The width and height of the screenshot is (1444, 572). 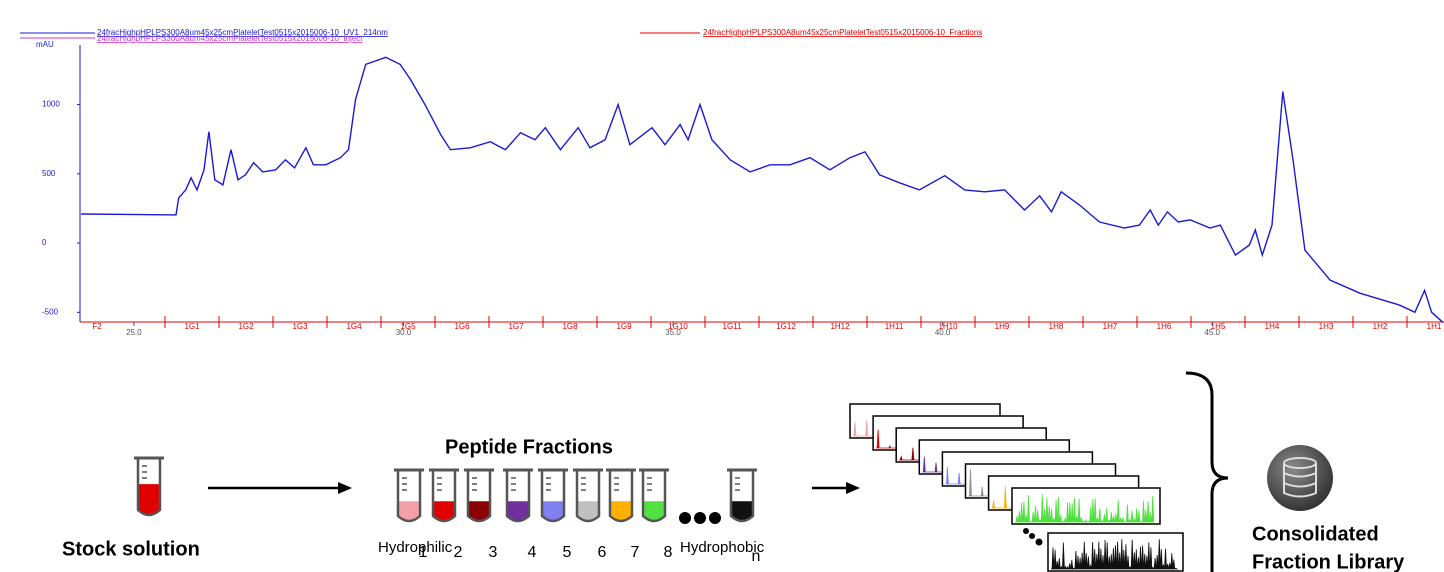 What do you see at coordinates (1326, 326) in the screenshot?
I see `fraction-label: 1H3` at bounding box center [1326, 326].